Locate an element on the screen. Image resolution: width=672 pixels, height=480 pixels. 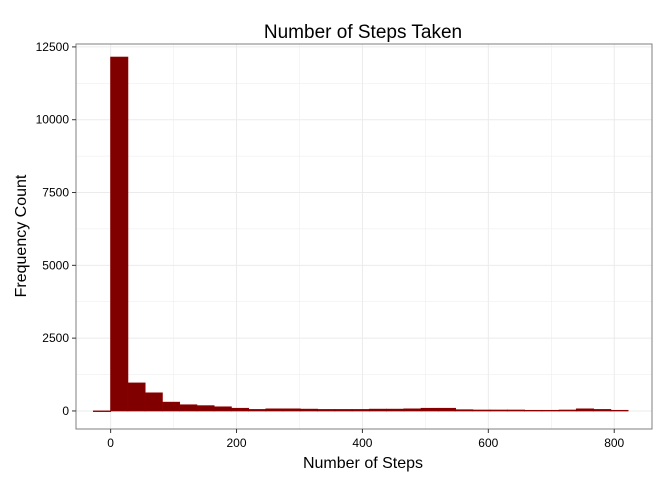
y-tick-label: 7500 is located at coordinates (55, 193).